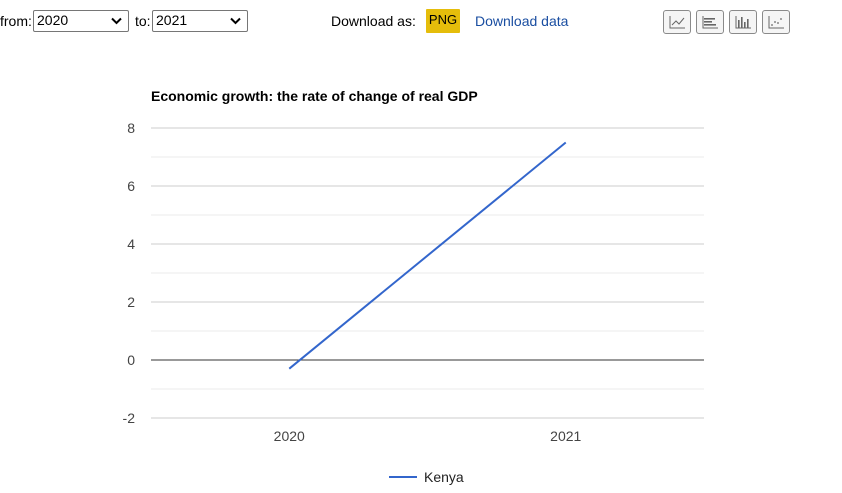  I want to click on legend: Kenya, so click(426, 477).